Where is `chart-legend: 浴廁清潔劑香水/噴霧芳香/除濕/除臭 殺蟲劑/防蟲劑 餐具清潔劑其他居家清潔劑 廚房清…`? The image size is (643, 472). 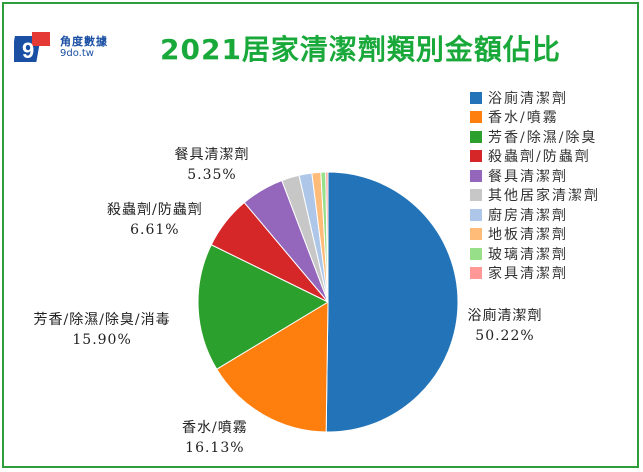
chart-legend: 浴廁清潔劑香水/噴霧芳香/除濕/除臭 殺蟲劑/防蟲劑 餐具清潔劑其他居家清潔劑 廚房清… is located at coordinates (535, 185).